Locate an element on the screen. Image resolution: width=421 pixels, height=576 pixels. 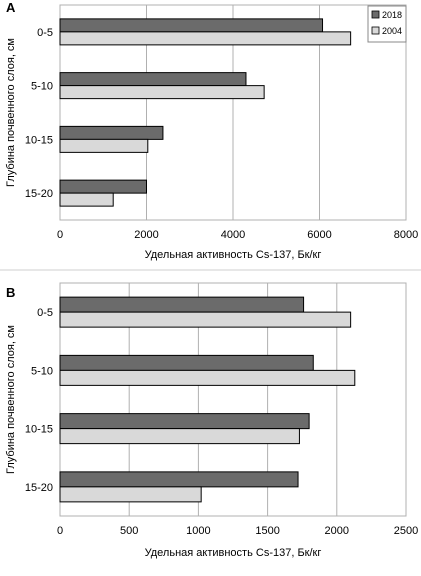
x-tick-label: 500 is located at coordinates (129, 531).